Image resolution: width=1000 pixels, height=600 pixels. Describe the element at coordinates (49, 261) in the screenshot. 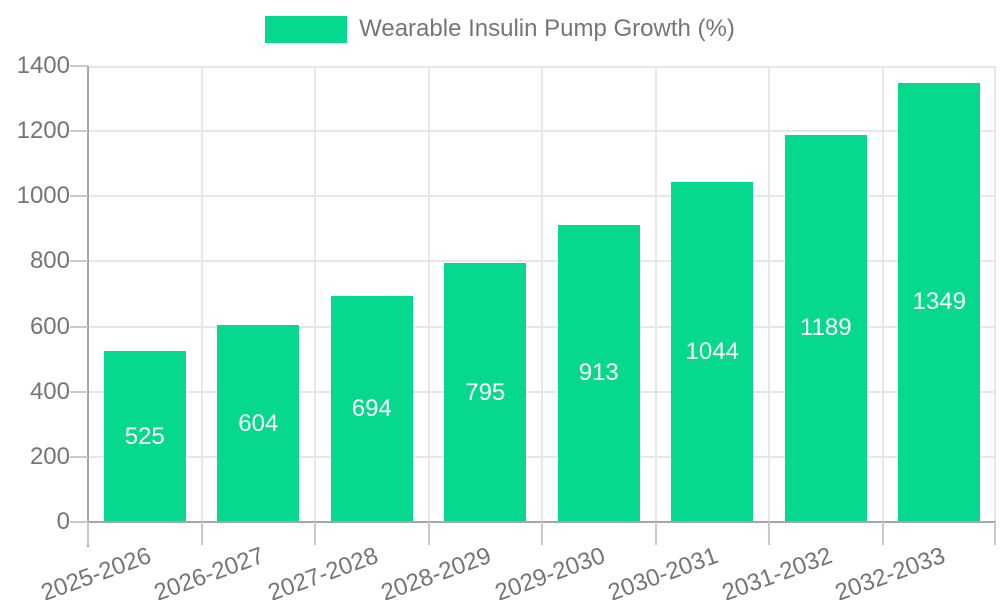

I see `y-tick-label: 800` at that location.